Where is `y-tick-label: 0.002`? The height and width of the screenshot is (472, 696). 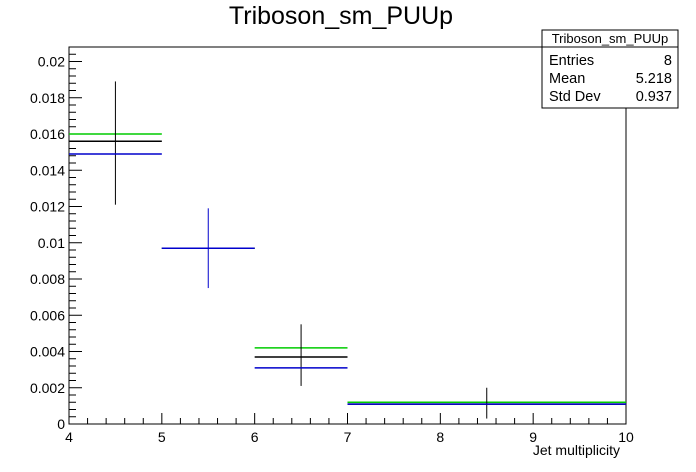 y-tick-label: 0.002 is located at coordinates (47, 388).